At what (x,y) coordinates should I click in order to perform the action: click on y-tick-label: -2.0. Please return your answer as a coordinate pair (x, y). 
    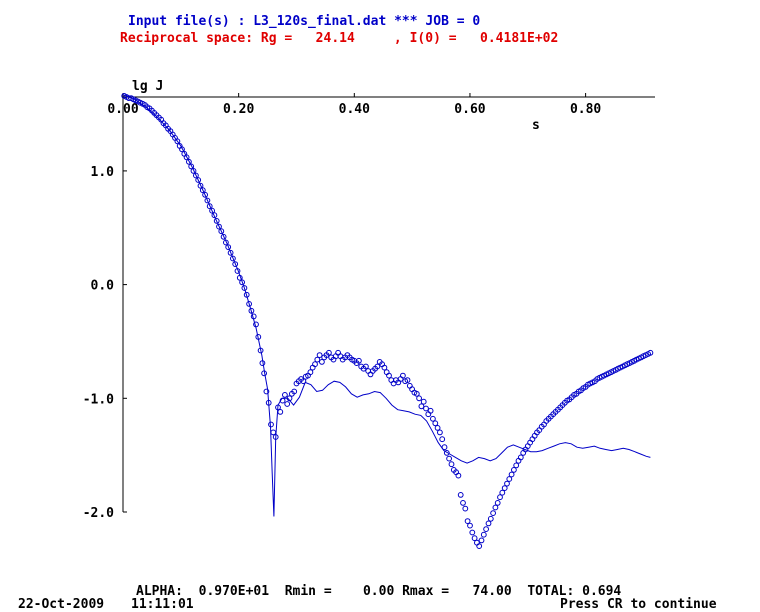
    Looking at the image, I should click on (98, 513).